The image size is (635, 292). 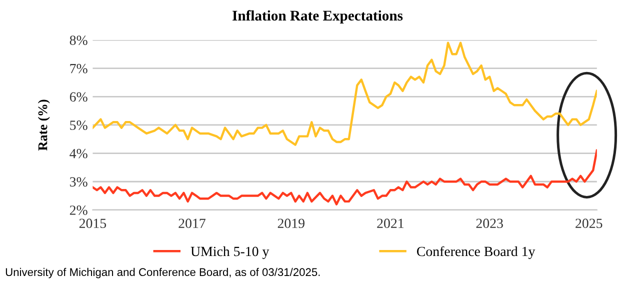 I want to click on x-tick-label: 2021, so click(x=390, y=223).